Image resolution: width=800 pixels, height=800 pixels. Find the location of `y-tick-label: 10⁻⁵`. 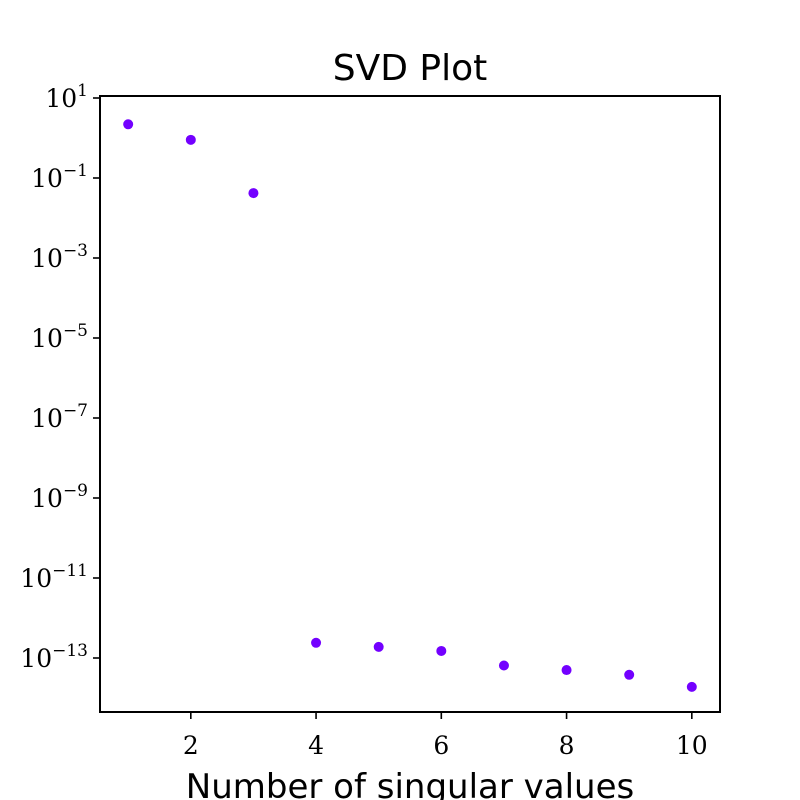

y-tick-label: 10⁻⁵ is located at coordinates (59, 337).